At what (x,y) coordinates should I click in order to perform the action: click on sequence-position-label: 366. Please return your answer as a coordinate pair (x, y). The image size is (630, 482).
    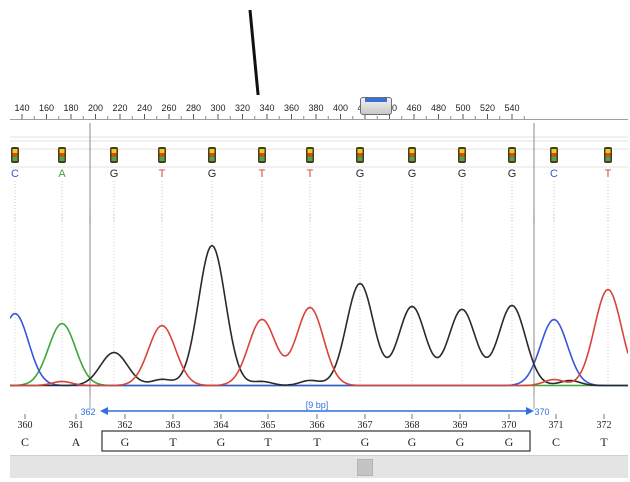
    Looking at the image, I should click on (317, 425).